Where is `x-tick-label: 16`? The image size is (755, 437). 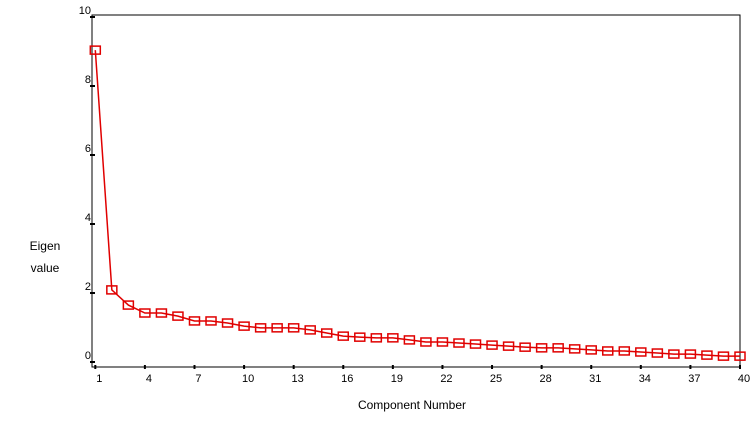
x-tick-label: 16 is located at coordinates (347, 379).